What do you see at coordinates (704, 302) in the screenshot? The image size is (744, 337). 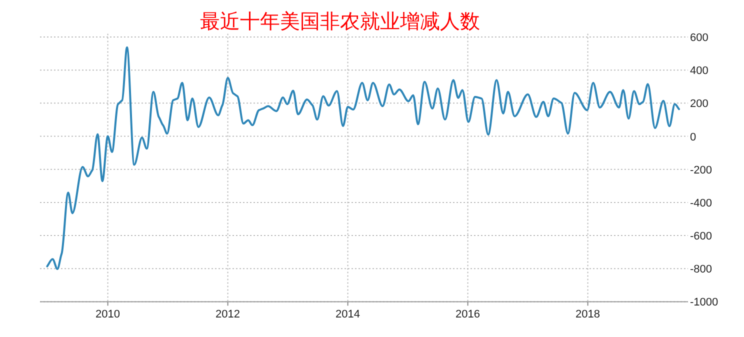 I see `y-tick-label: -1000` at bounding box center [704, 302].